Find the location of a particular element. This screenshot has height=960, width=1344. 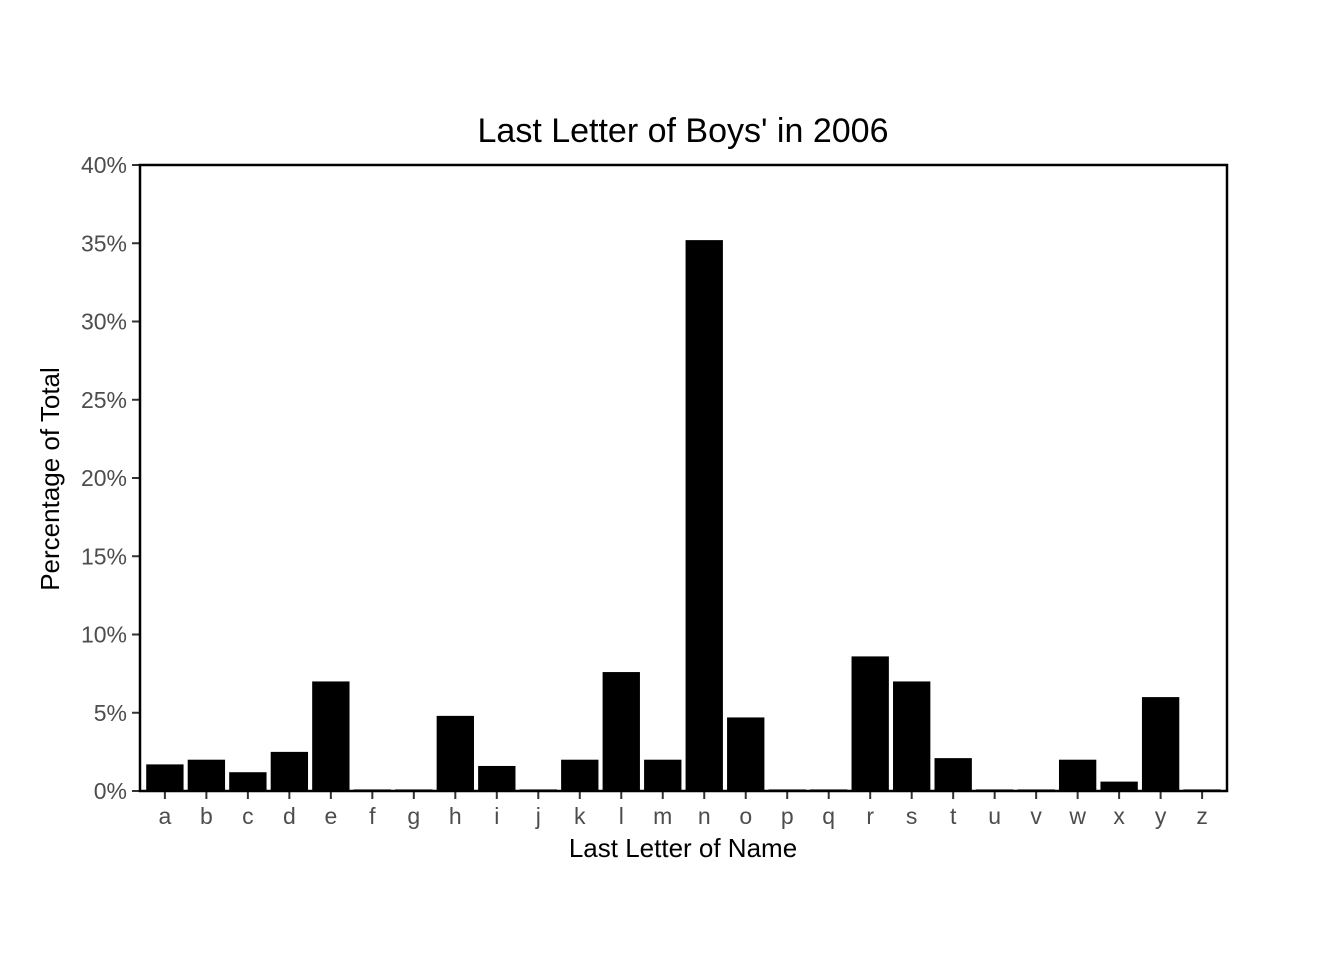

y-tick-label: 20% is located at coordinates (104, 478).